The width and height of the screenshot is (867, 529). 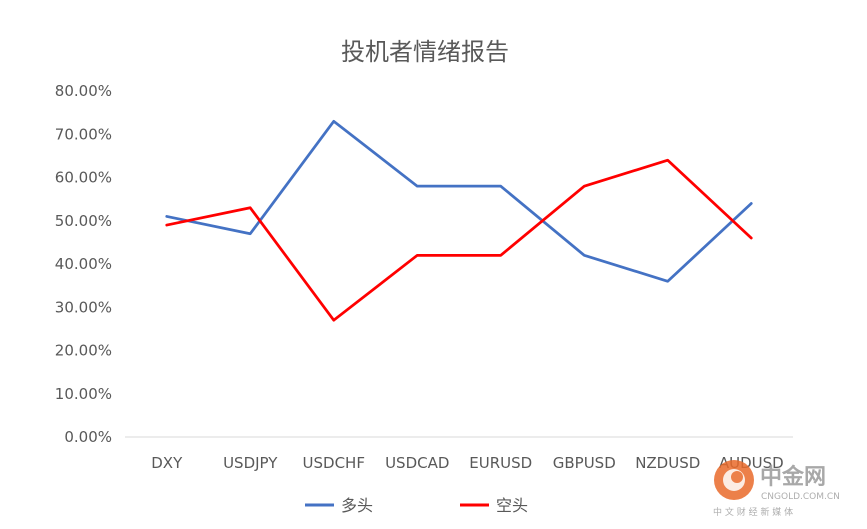 What do you see at coordinates (88, 437) in the screenshot?
I see `y-tick-label: 0.00%` at bounding box center [88, 437].